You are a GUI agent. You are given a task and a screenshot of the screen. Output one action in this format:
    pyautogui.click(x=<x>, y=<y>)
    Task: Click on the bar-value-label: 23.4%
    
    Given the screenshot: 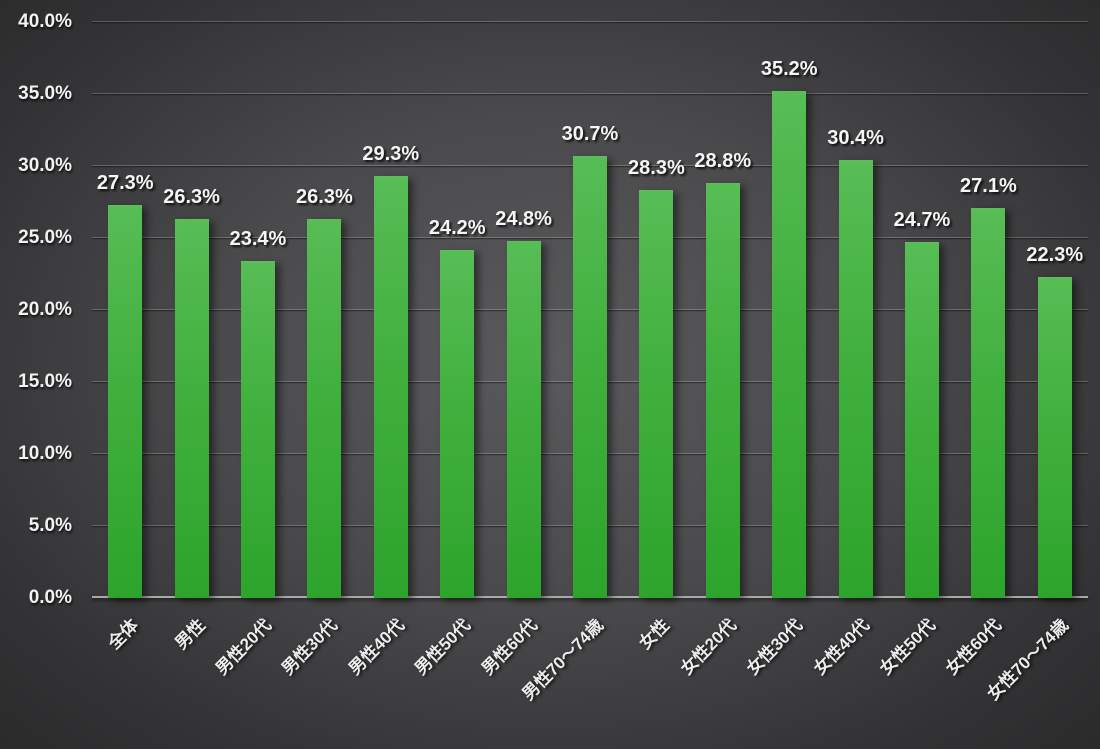 What is the action you would take?
    pyautogui.click(x=258, y=239)
    